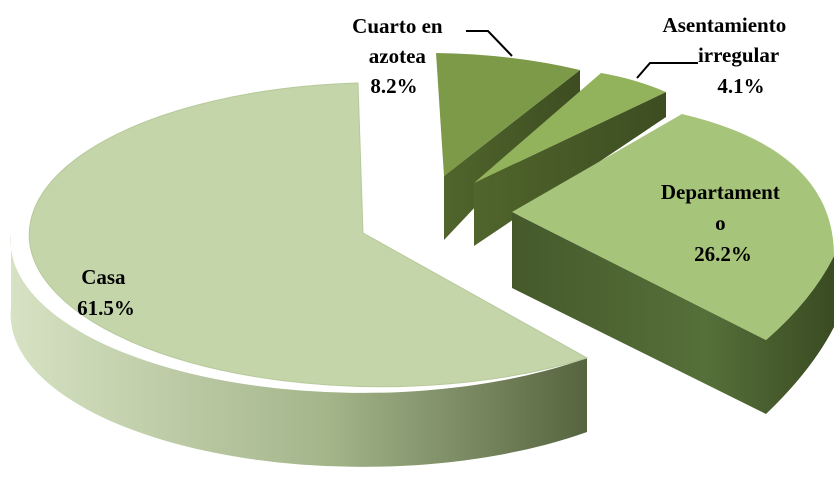  What do you see at coordinates (720, 192) in the screenshot?
I see `slice-label-departamento-line-1: Departament` at bounding box center [720, 192].